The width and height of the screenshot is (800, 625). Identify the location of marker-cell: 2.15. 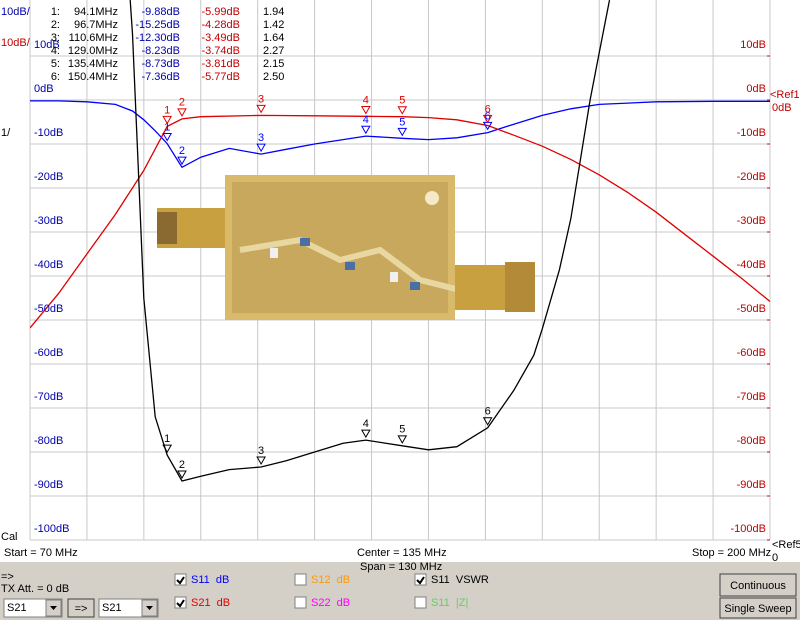
(273, 64).